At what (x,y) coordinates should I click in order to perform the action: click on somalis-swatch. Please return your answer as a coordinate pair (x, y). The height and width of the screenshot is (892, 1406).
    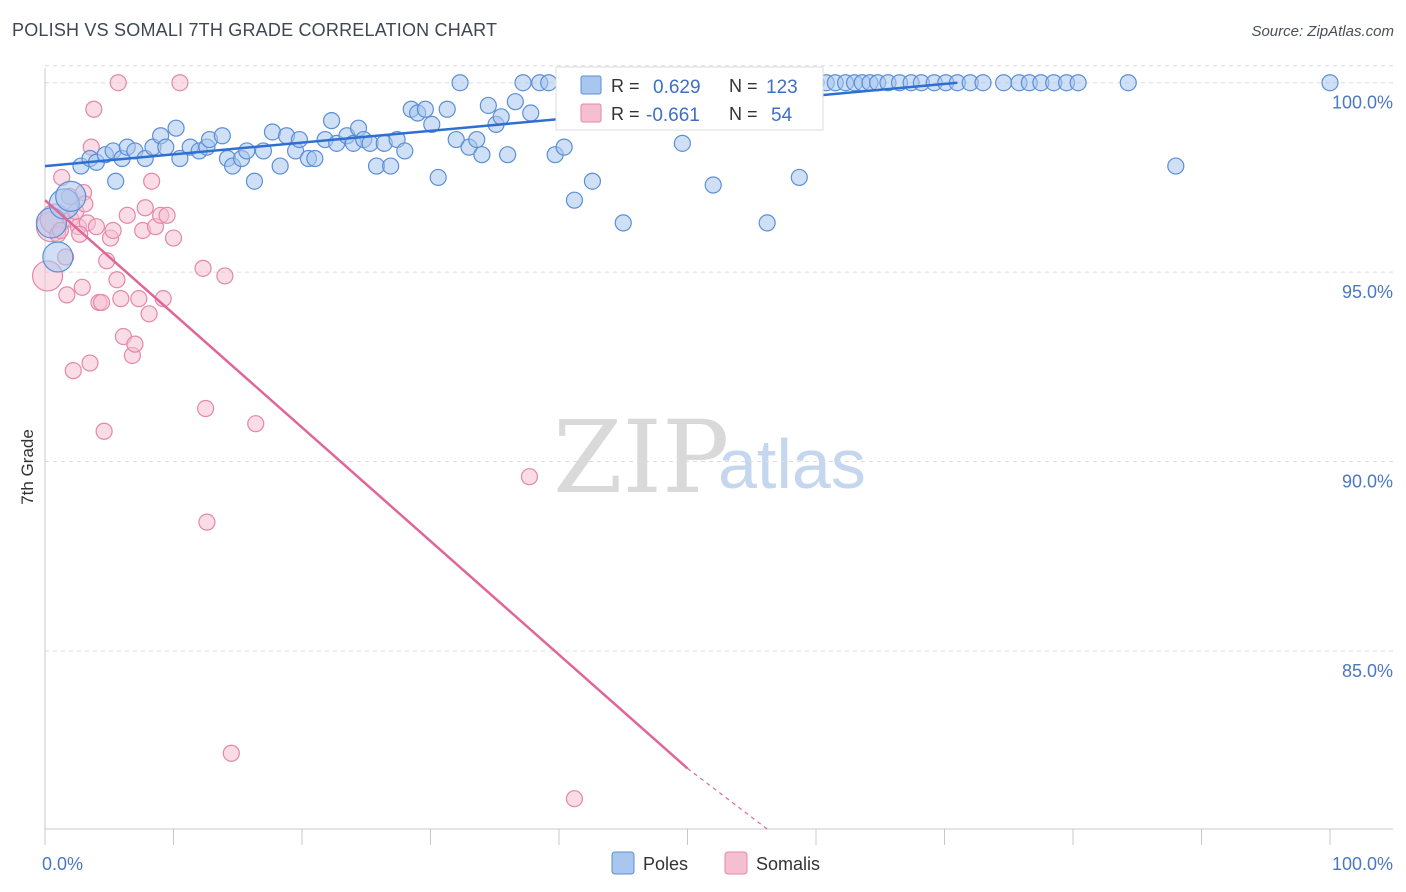
    Looking at the image, I should click on (591, 113).